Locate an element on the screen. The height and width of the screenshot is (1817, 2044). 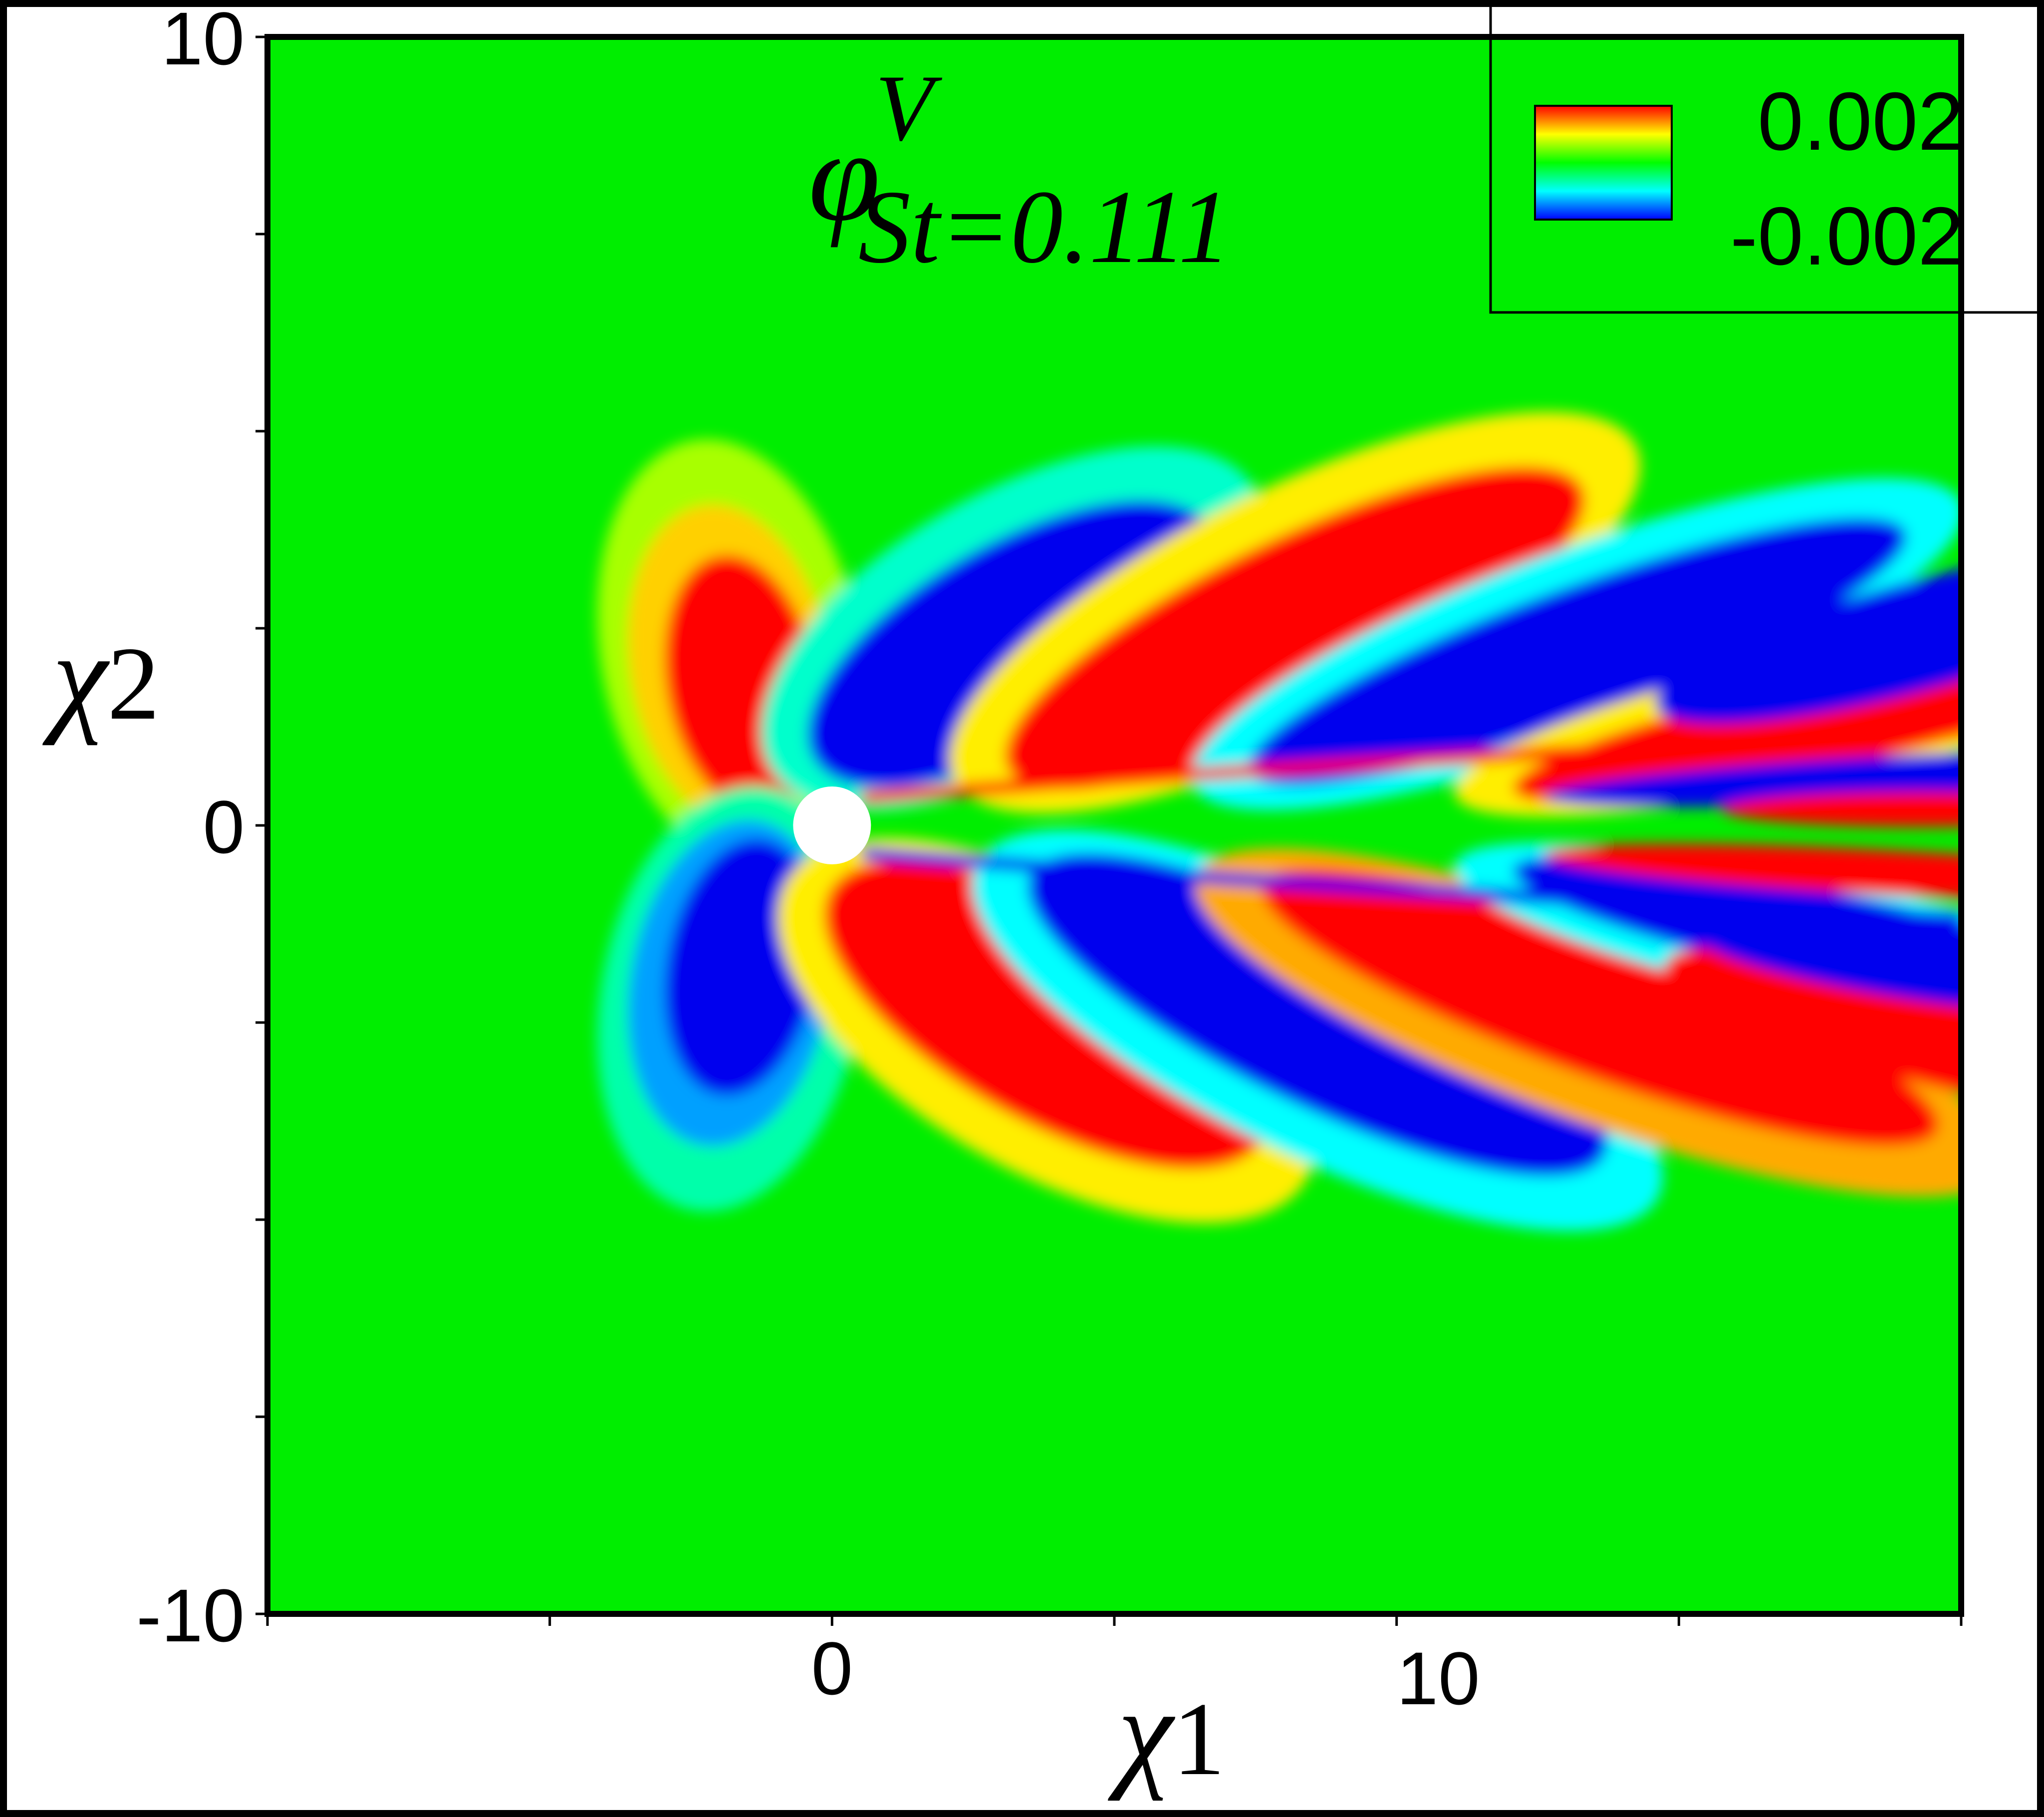
y-tick-label: -10 is located at coordinates (190, 1615).